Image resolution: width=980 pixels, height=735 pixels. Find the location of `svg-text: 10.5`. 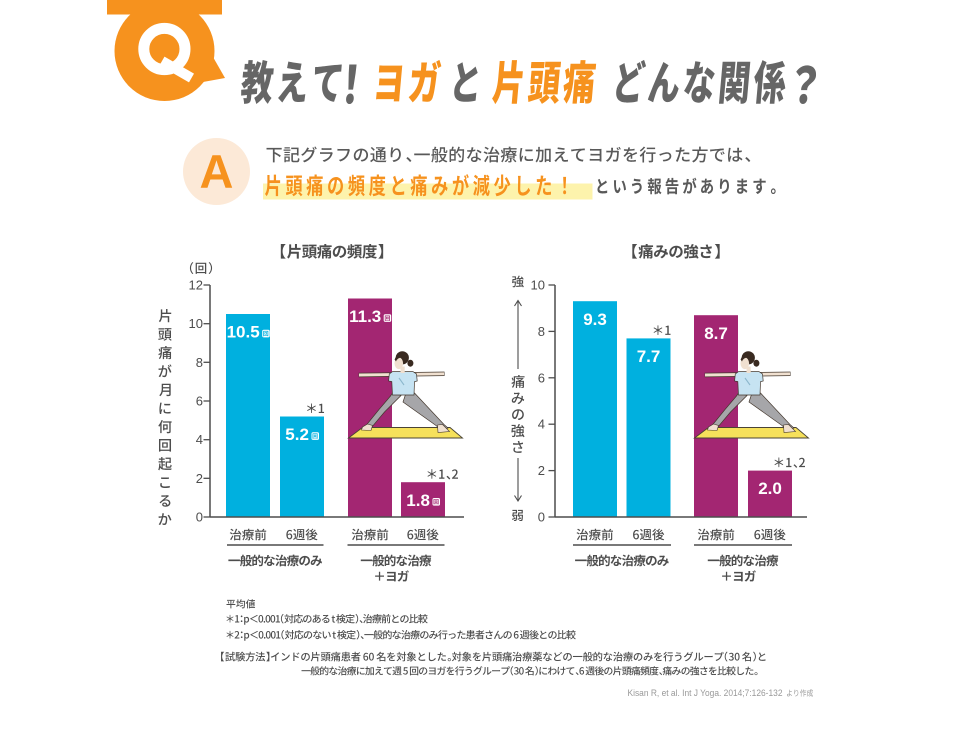

svg-text: 10.5 is located at coordinates (243, 332).